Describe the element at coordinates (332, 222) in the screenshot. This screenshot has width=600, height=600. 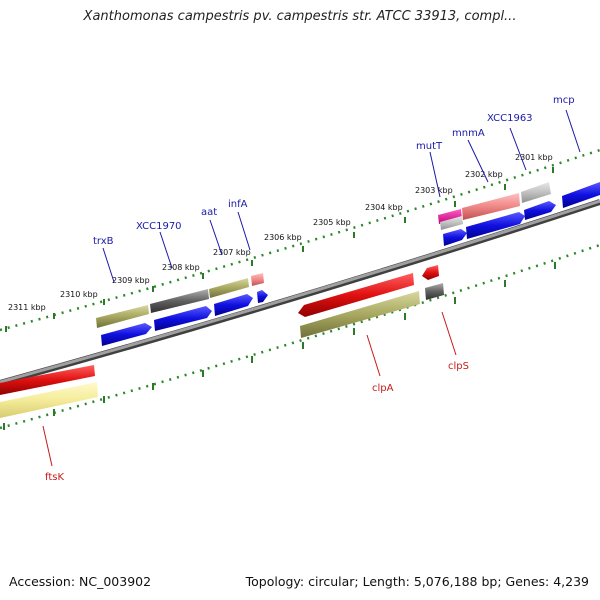
I see `kbp-label-2305: 2305 kbp` at that location.